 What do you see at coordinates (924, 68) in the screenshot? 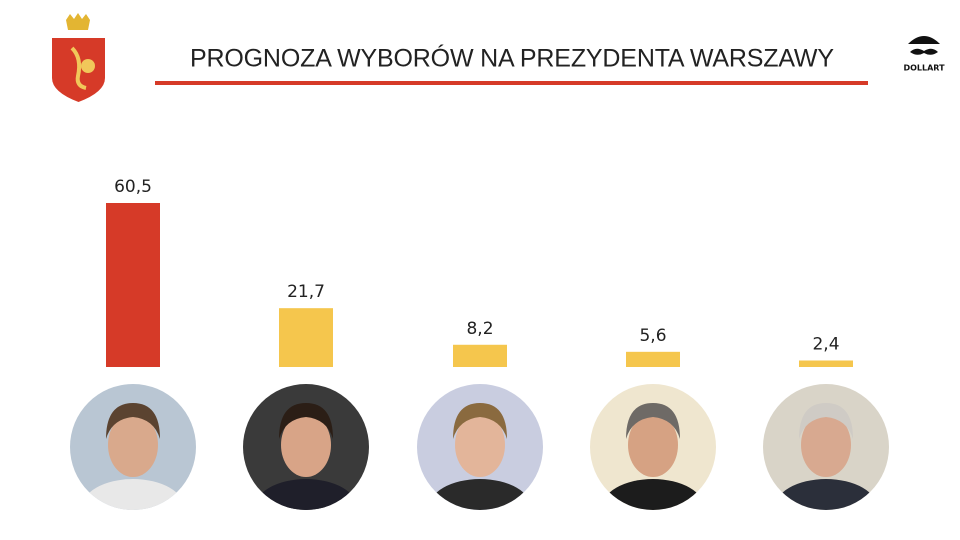
I see `logo-text: DOLLART` at bounding box center [924, 68].